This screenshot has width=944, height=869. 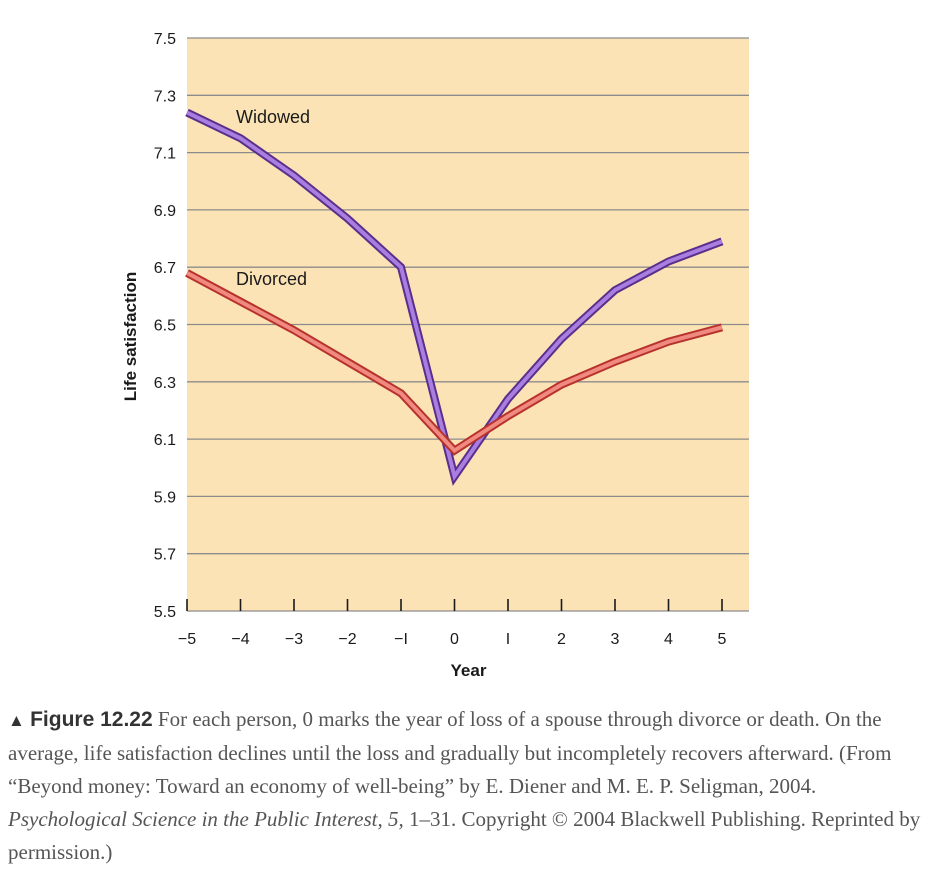 I want to click on x-tick-label: −4, so click(x=240, y=639).